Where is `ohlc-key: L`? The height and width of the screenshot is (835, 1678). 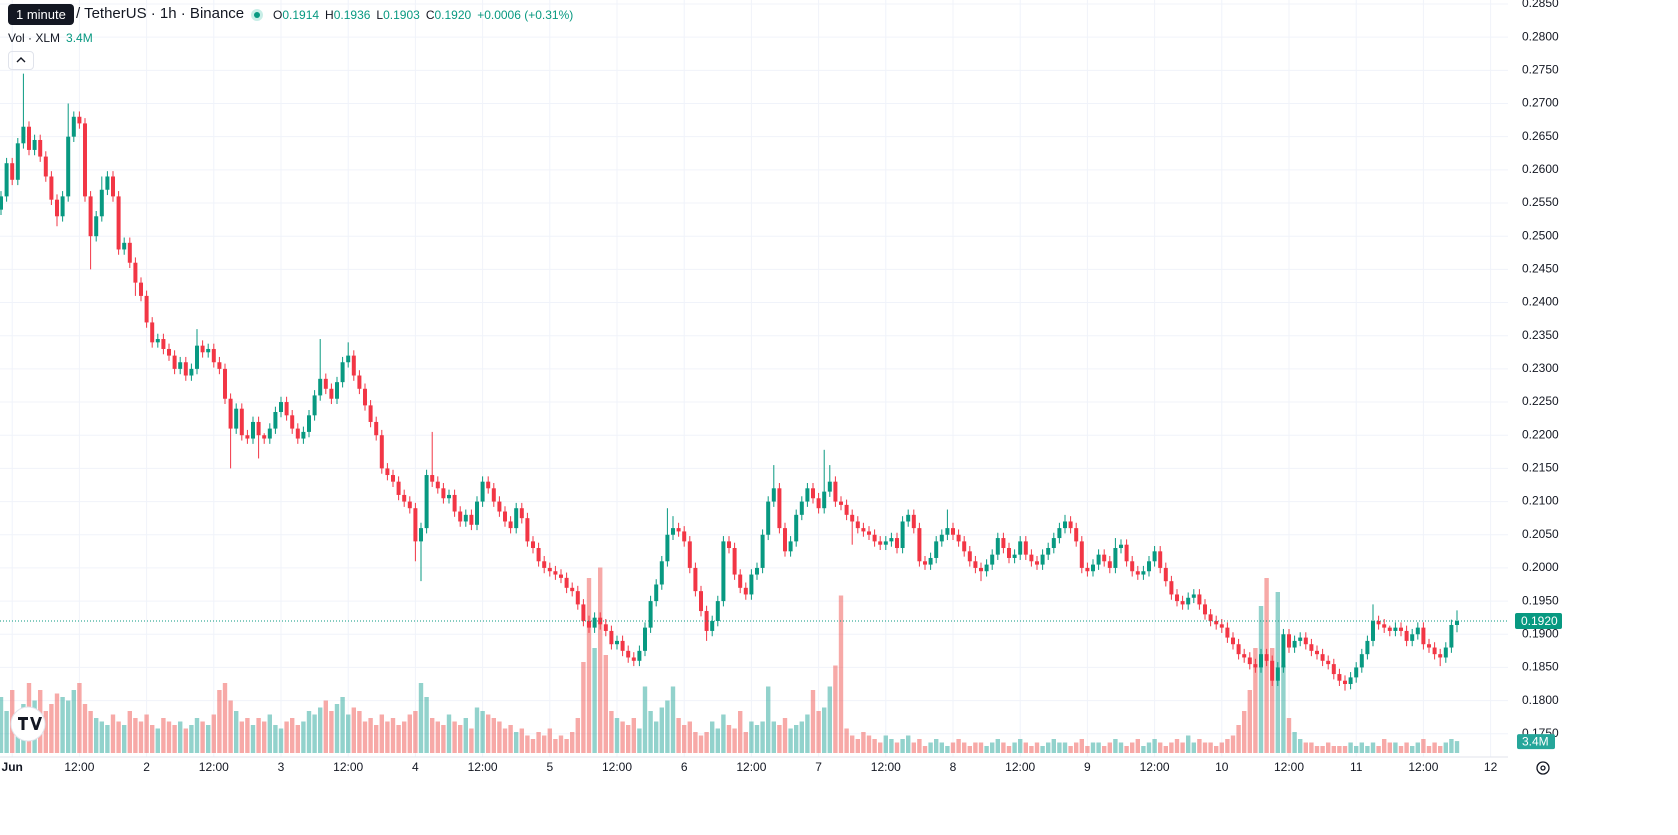 ohlc-key: L is located at coordinates (380, 15).